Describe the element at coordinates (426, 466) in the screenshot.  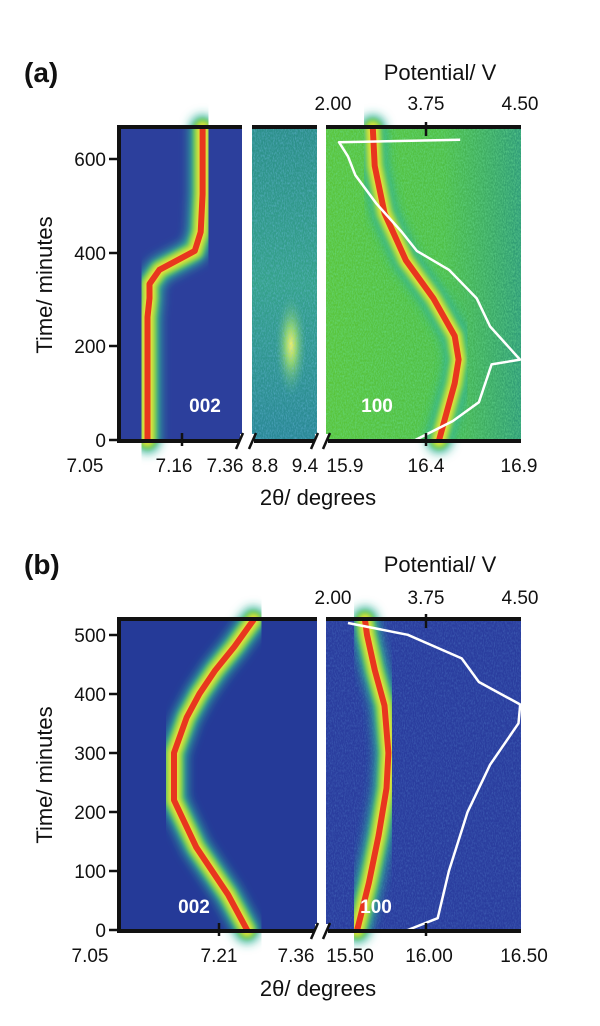
I see `x-tick-label: 16.4` at that location.